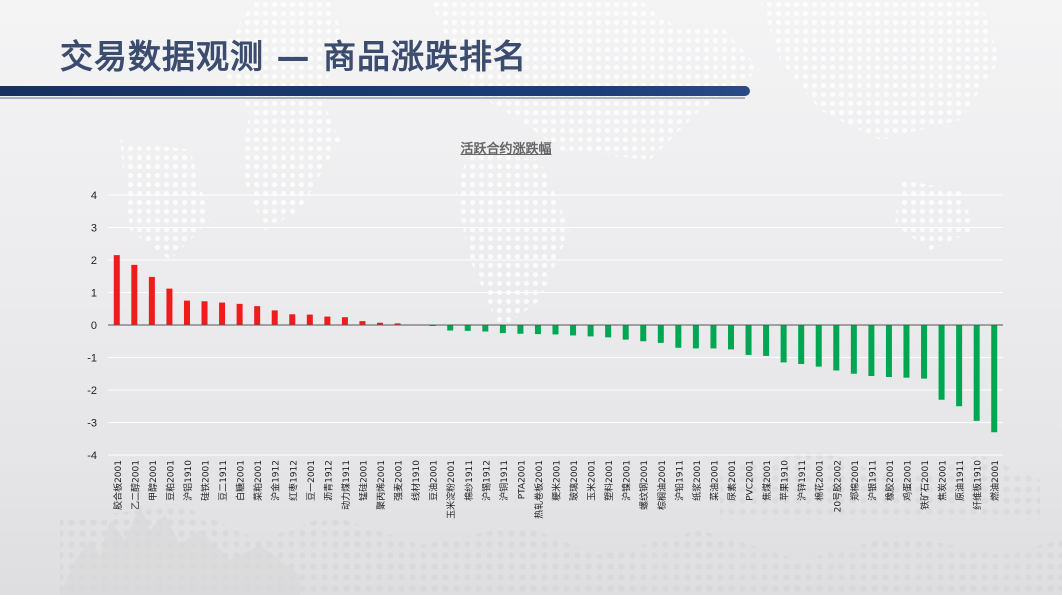 This screenshot has height=595, width=1062. What do you see at coordinates (92, 359) in the screenshot?
I see `y-tick-label: -1` at bounding box center [92, 359].